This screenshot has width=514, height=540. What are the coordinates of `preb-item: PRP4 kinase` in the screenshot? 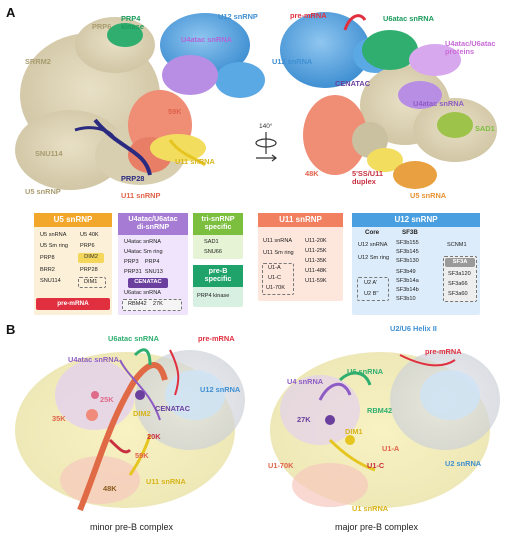 It's located at (213, 296).